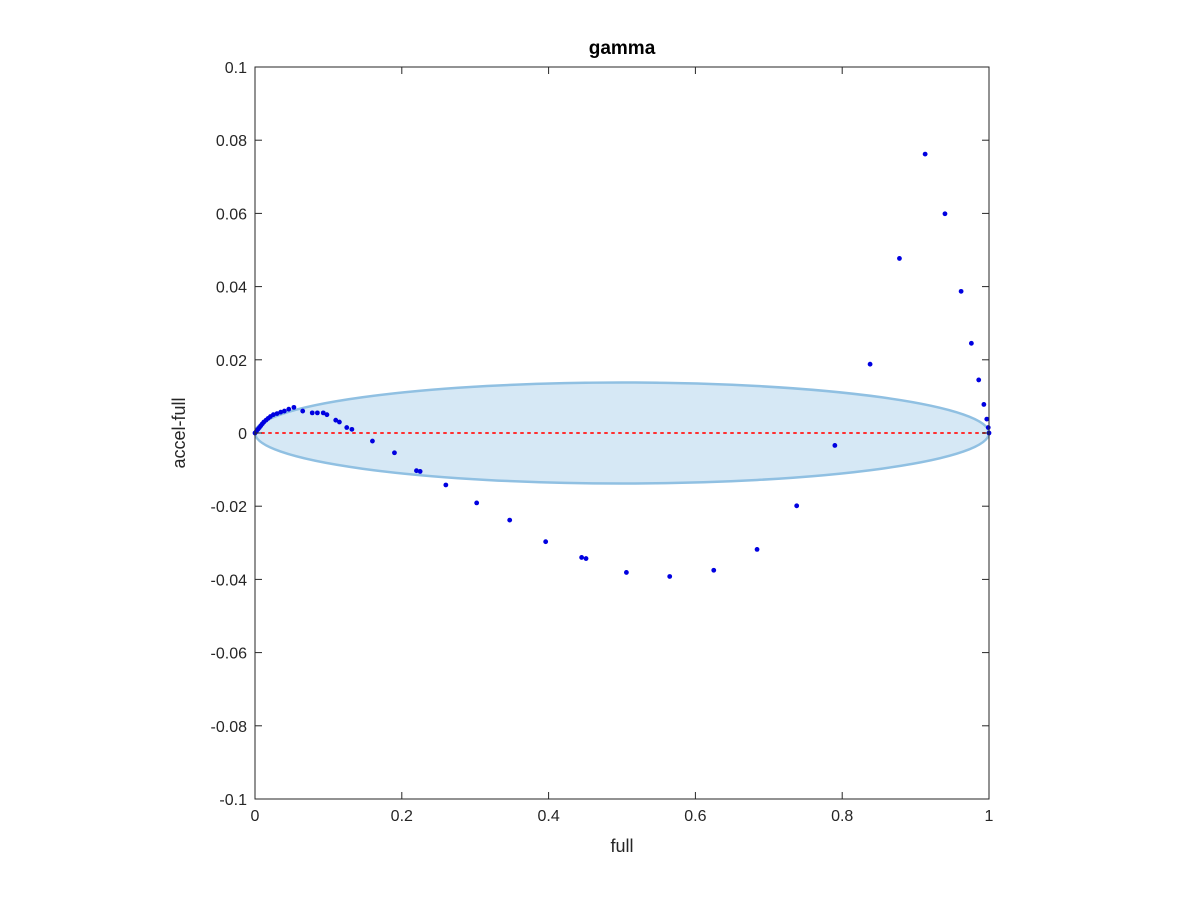 Image resolution: width=1200 pixels, height=905 pixels. I want to click on y-tick-label-0: -0.1, so click(233, 800).